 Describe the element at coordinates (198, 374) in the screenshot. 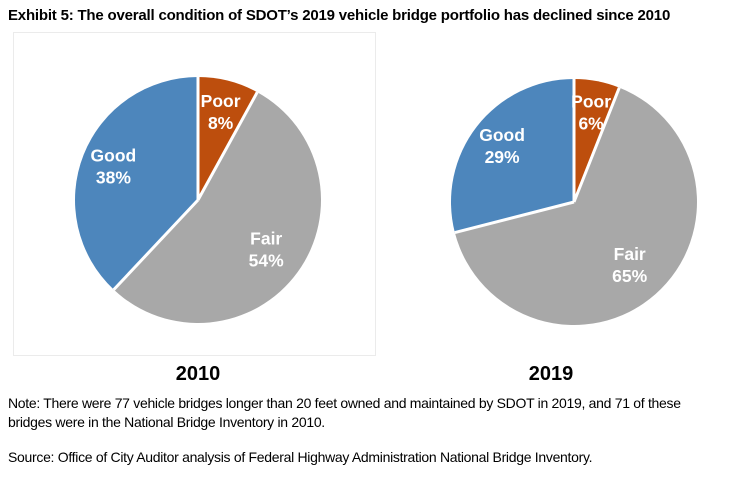

I see `year-label-2010: 2010` at that location.